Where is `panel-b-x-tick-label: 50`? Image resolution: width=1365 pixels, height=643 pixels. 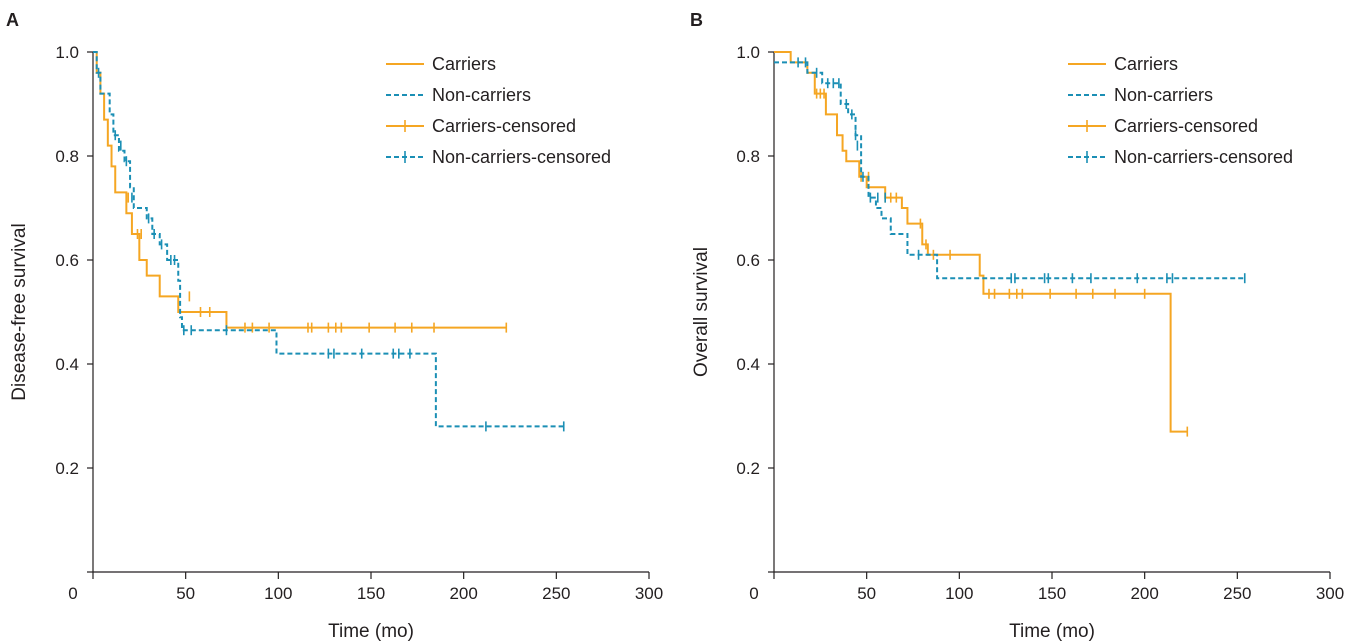 panel-b-x-tick-label: 50 is located at coordinates (866, 593).